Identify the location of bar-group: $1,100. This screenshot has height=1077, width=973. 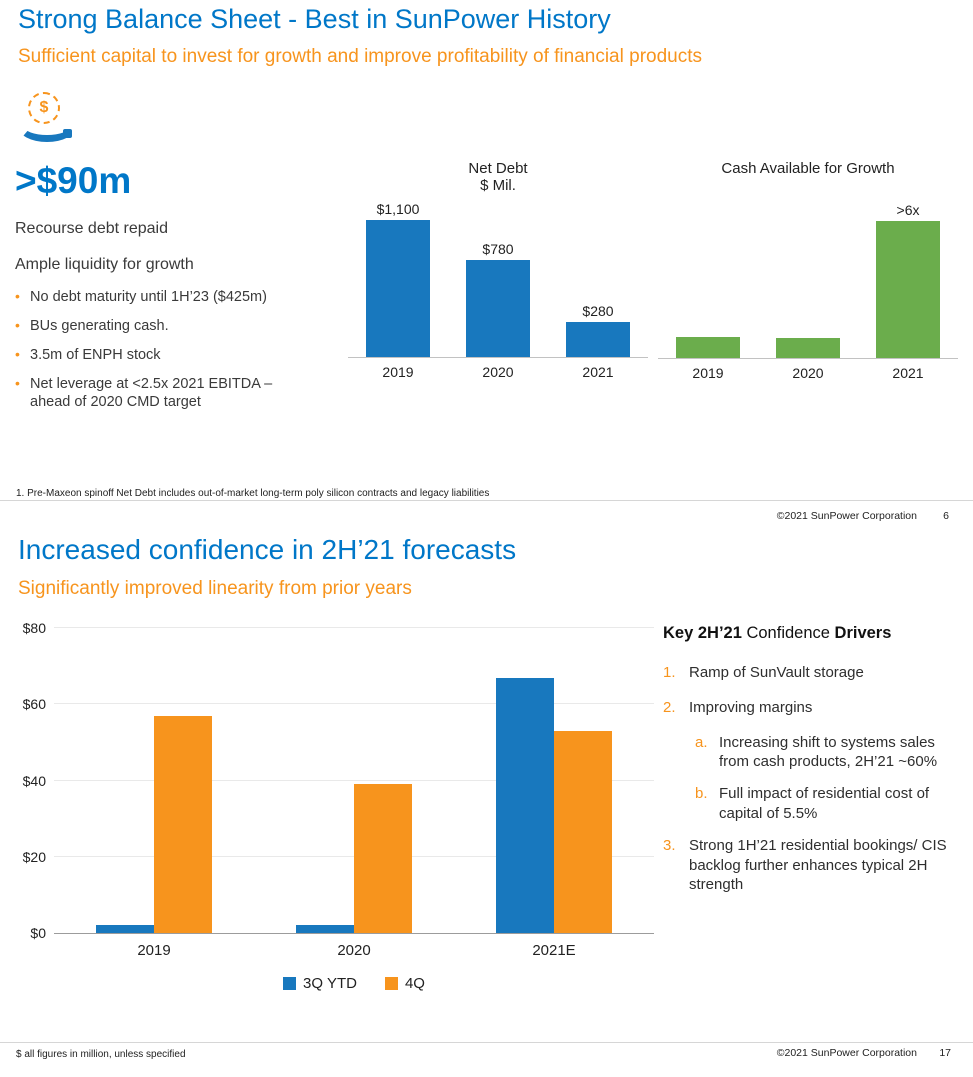
(398, 278).